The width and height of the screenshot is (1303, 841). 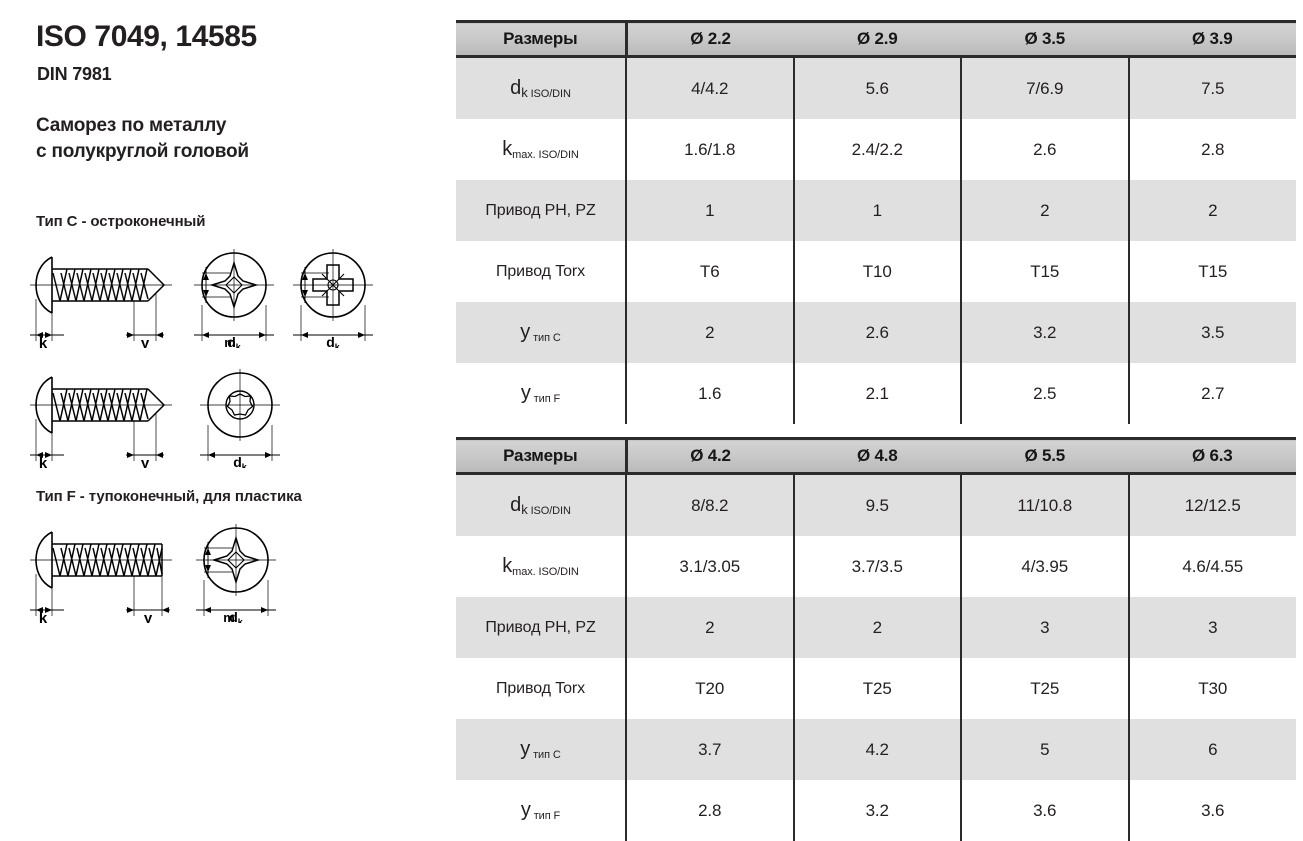 What do you see at coordinates (1213, 149) in the screenshot?
I see `cell: 2.8` at bounding box center [1213, 149].